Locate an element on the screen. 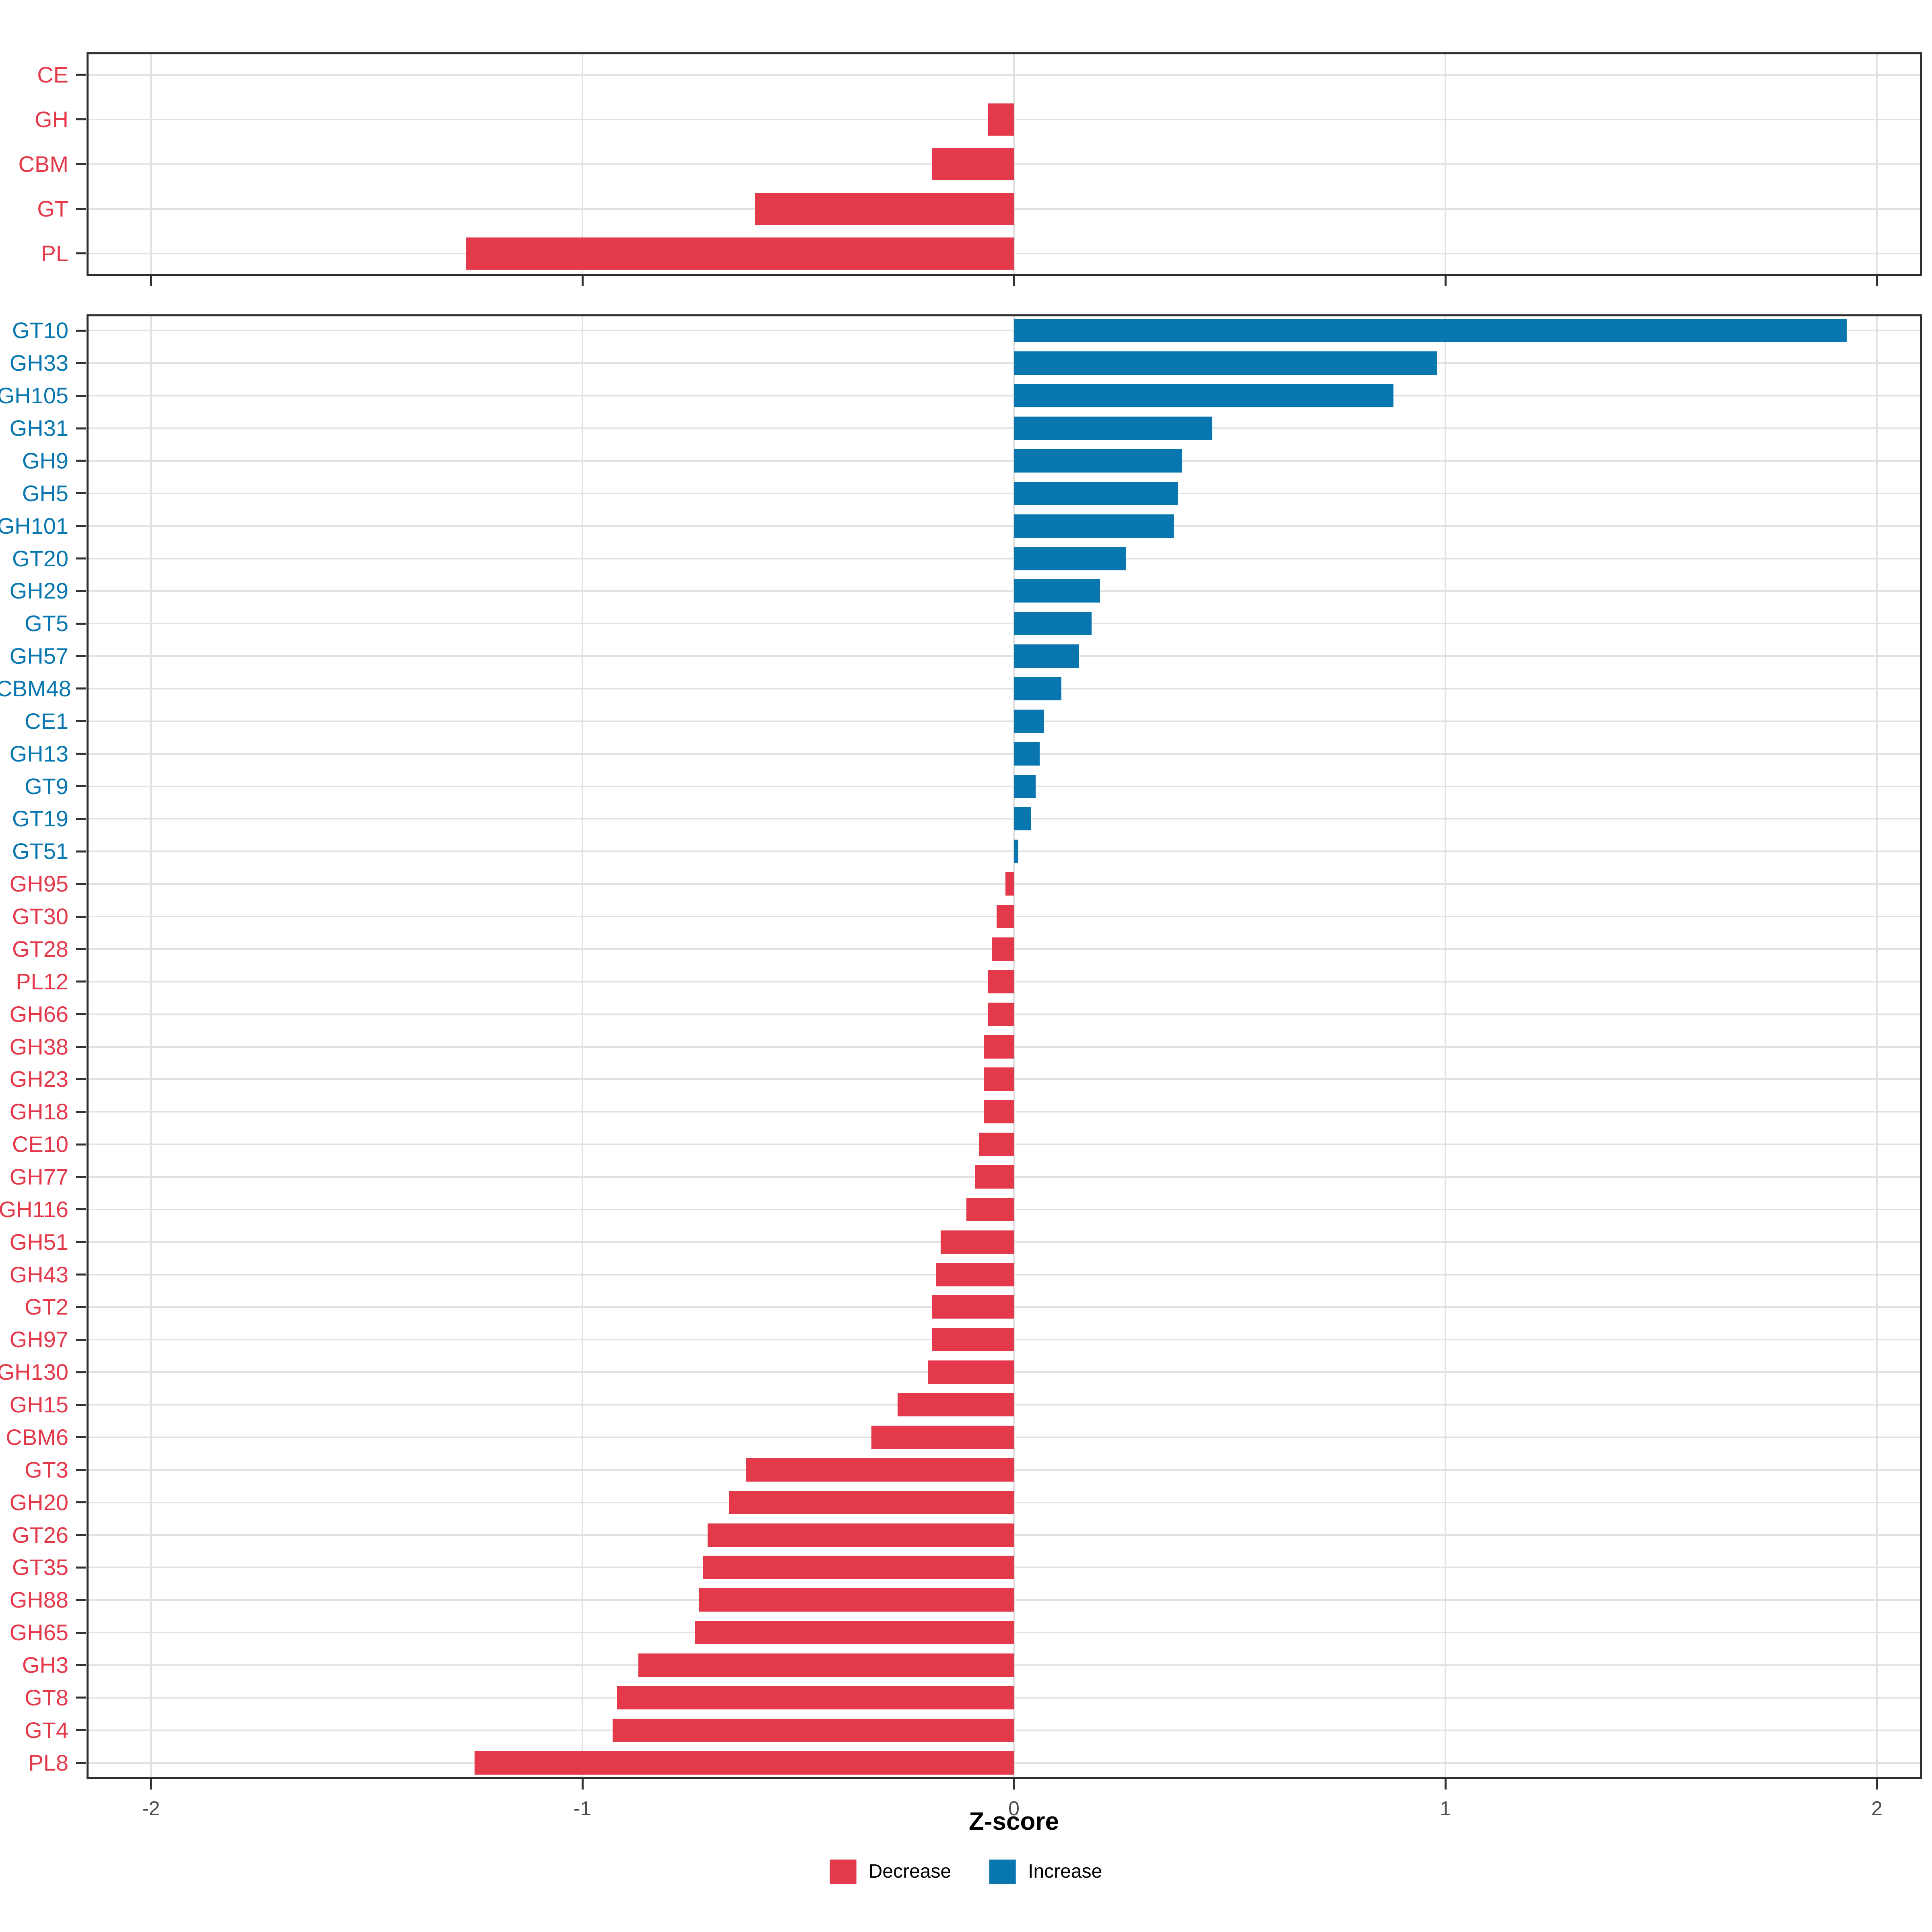 The height and width of the screenshot is (1932, 1932). bar-GH29 is located at coordinates (1057, 591).